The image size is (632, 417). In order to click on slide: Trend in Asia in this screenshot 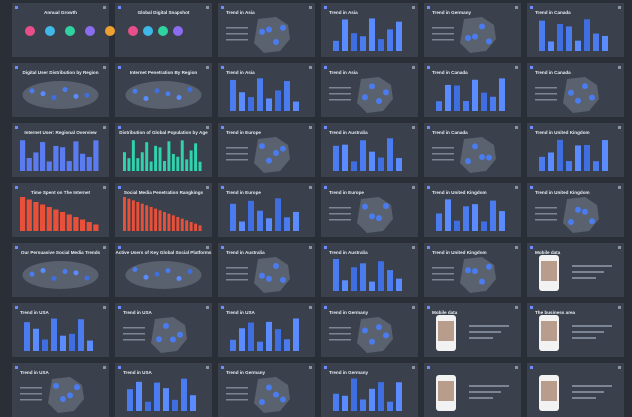, I will do `click(369, 90)`.